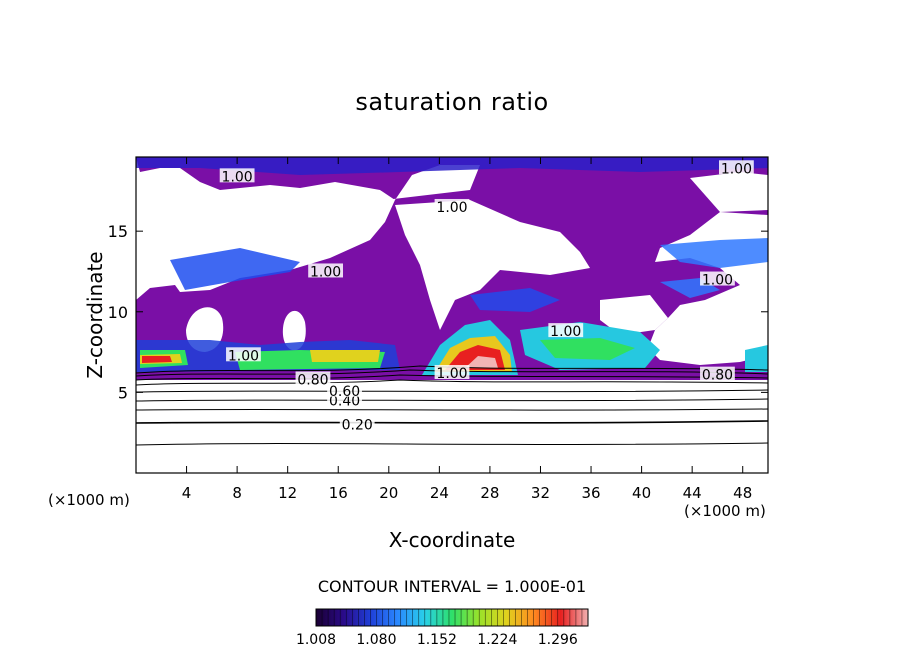 The height and width of the screenshot is (654, 904). I want to click on x-tick-label: 36, so click(590, 493).